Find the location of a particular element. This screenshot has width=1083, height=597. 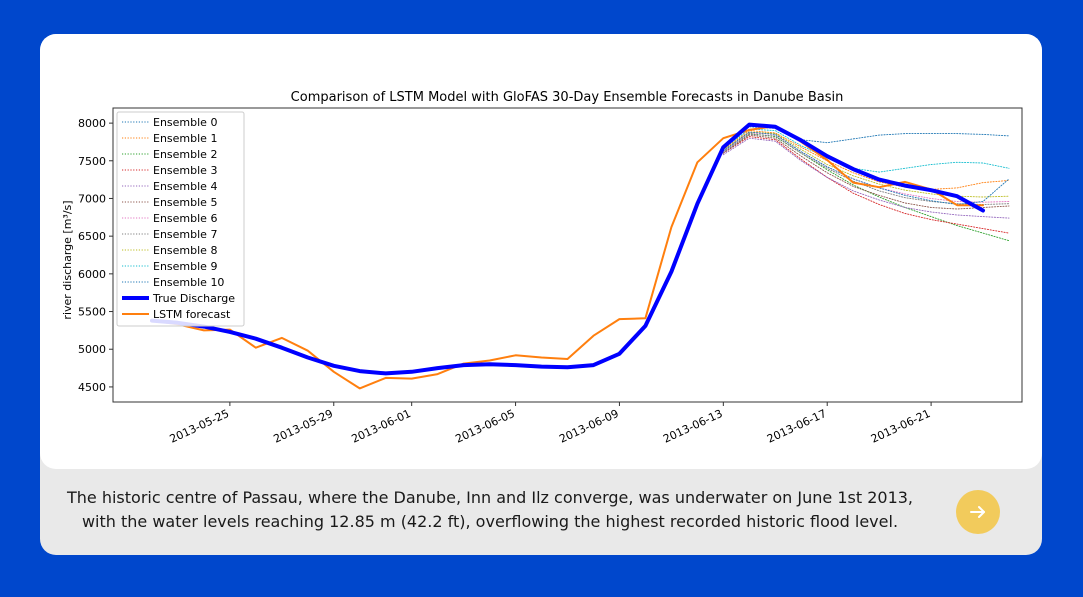

x-tick-label: 2013-06-17 is located at coordinates (796, 426).